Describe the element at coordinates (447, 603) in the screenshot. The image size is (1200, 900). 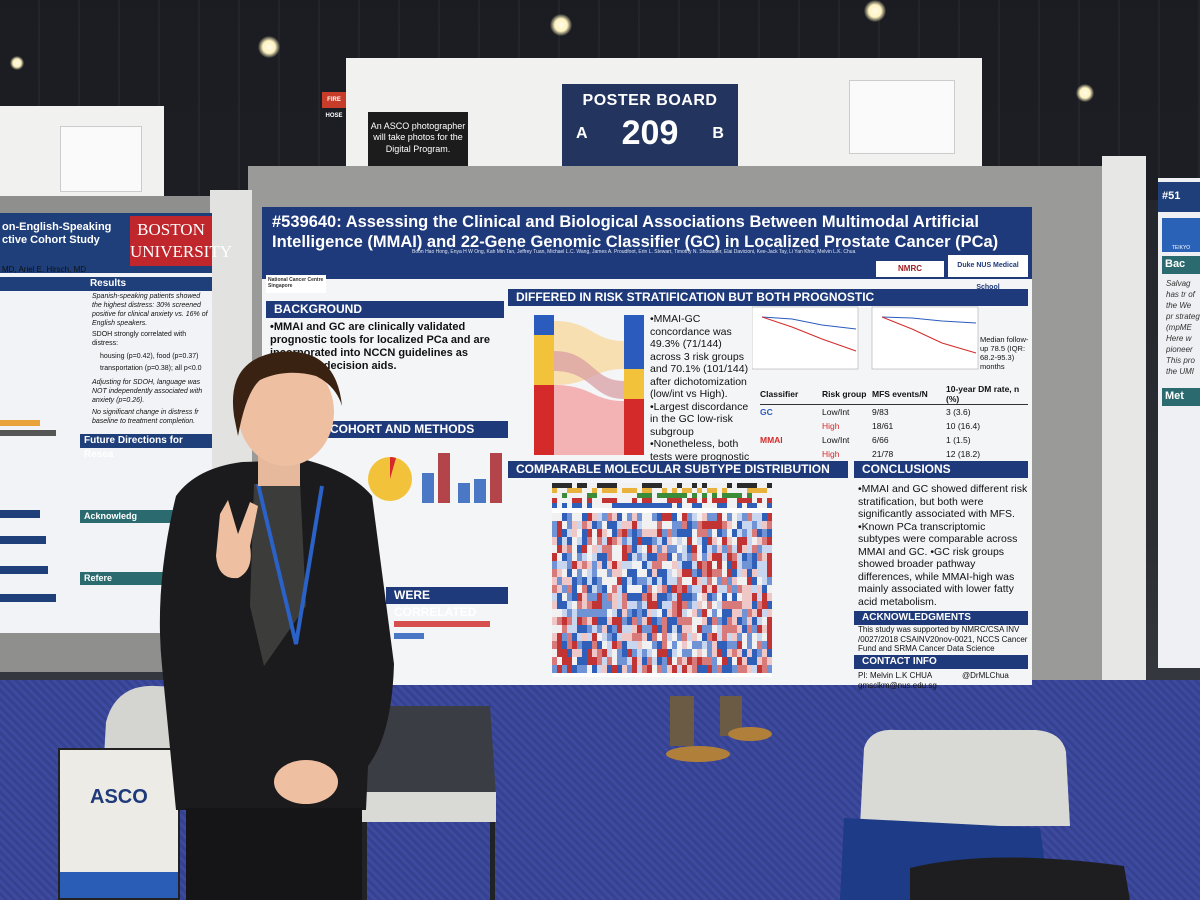
I see `correlated-header: WERE CORRELATED` at that location.